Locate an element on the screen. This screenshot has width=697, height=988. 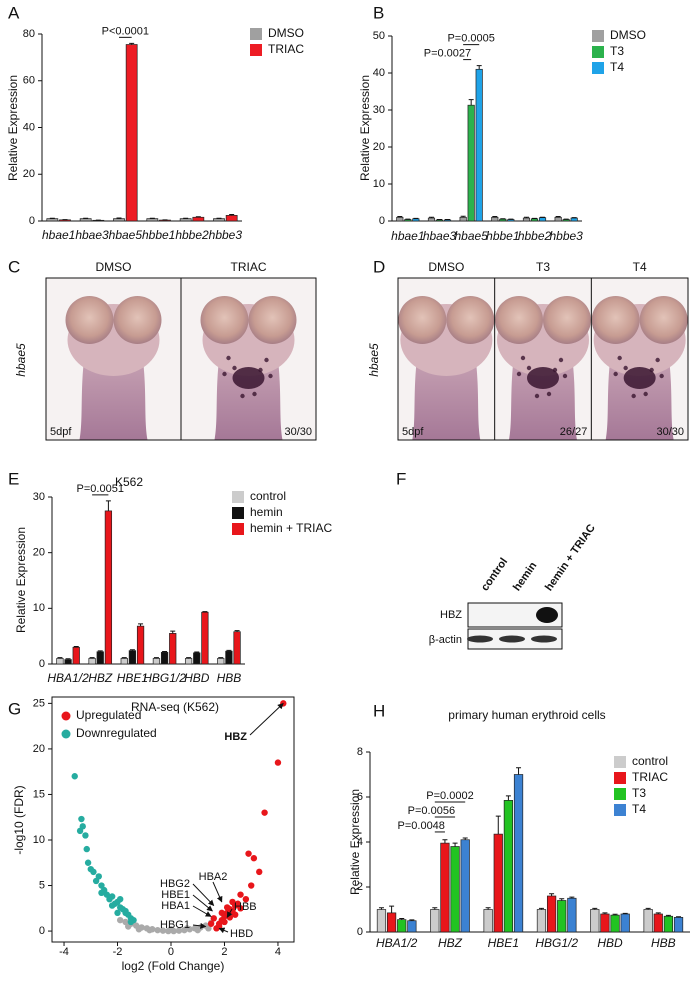
x-tick-label: -2 is located at coordinates (118, 952).